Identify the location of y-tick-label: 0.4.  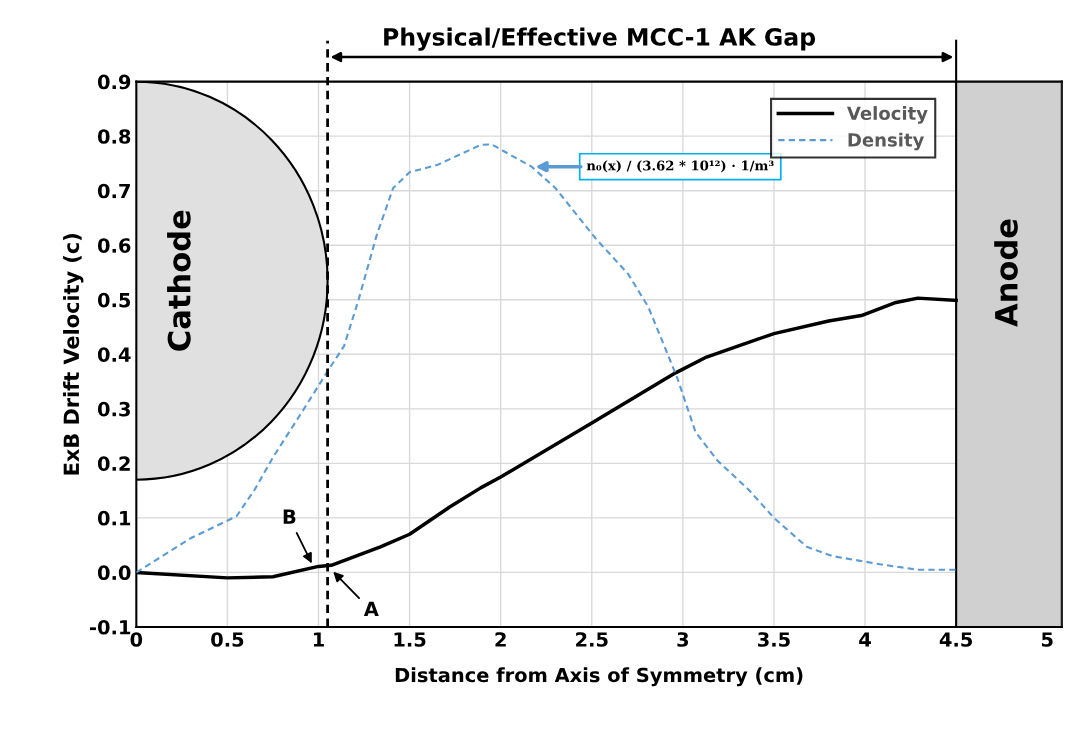
(114, 354).